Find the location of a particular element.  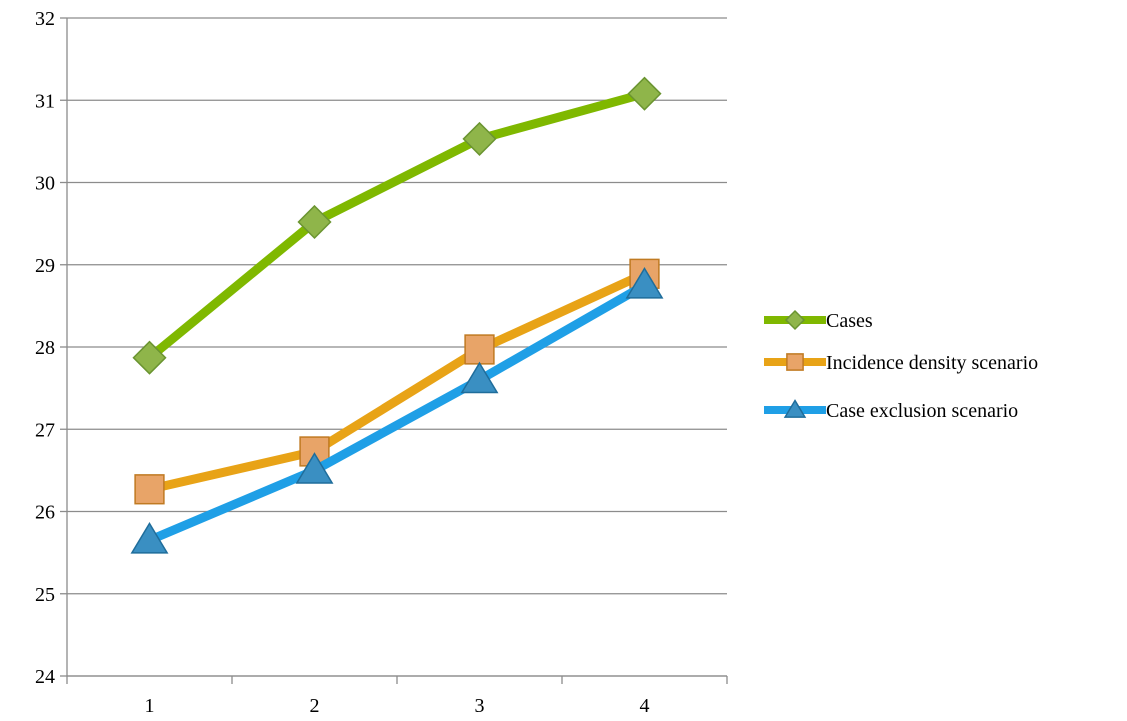

legend-marker-triangle is located at coordinates (795, 408).